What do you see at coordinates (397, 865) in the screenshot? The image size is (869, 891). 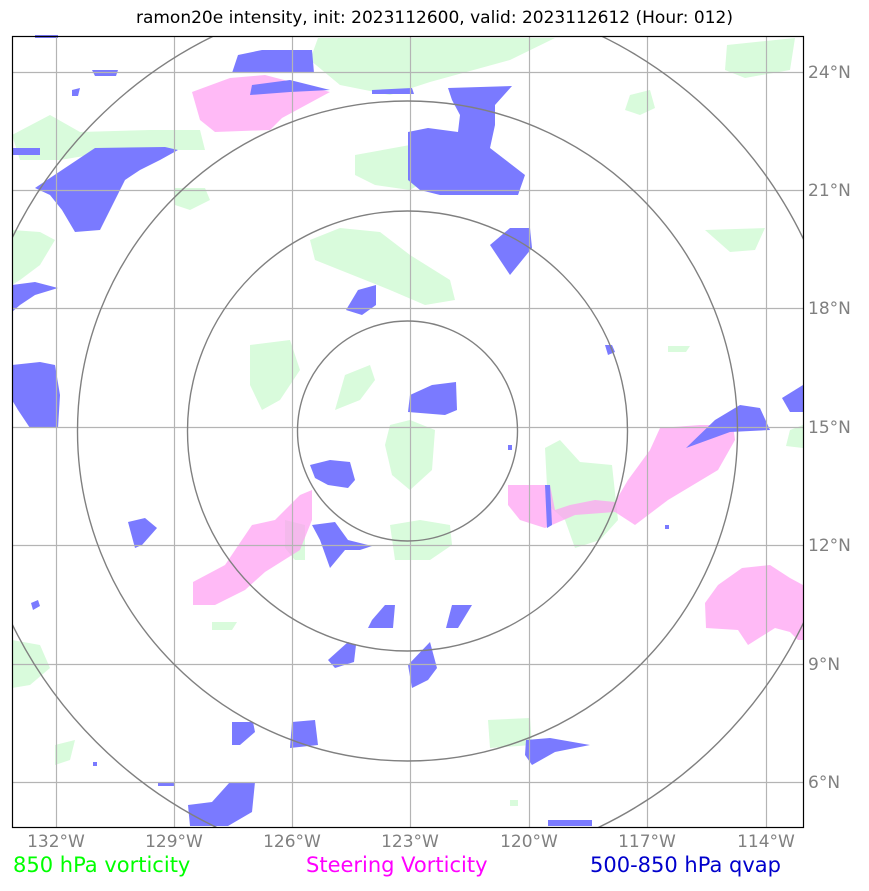 I see `legend-steering-vorticity: Steering Vorticity` at bounding box center [397, 865].